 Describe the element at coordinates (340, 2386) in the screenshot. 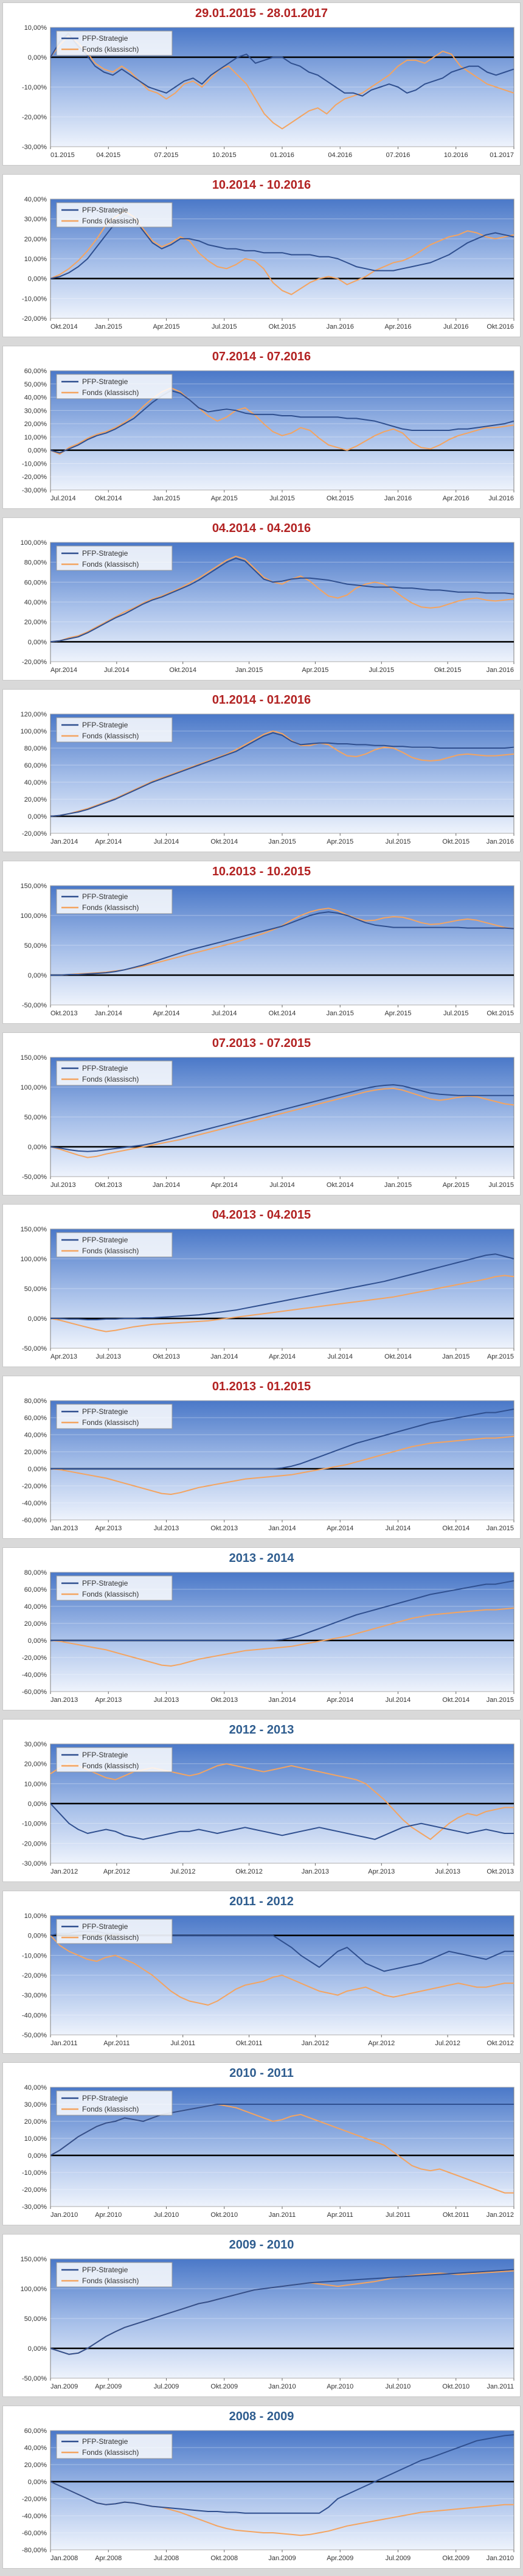

I see `x-tick-label: Apr.2010` at that location.